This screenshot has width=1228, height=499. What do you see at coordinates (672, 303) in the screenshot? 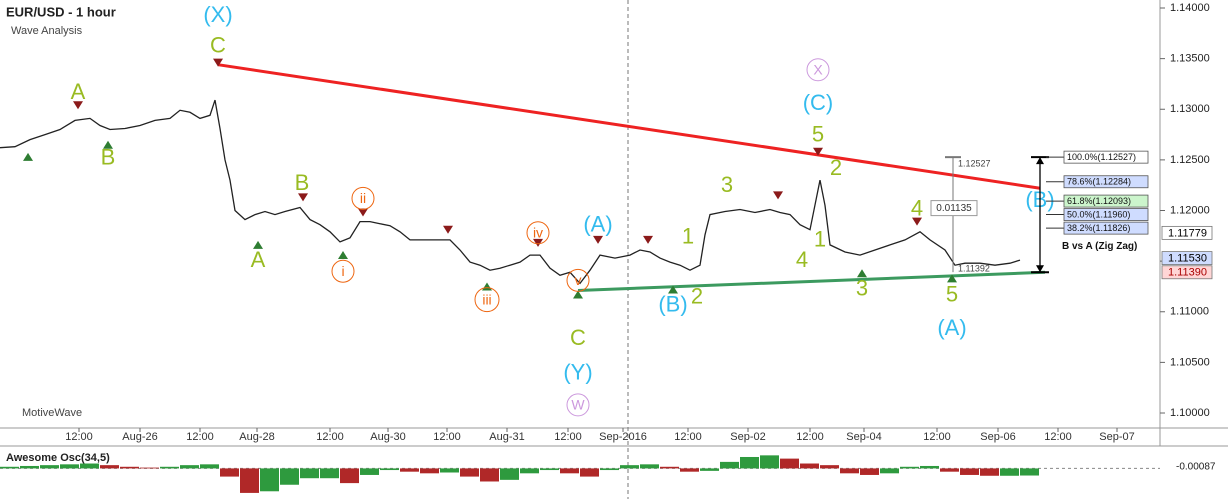
I see `wave-label: (B)` at bounding box center [672, 303].